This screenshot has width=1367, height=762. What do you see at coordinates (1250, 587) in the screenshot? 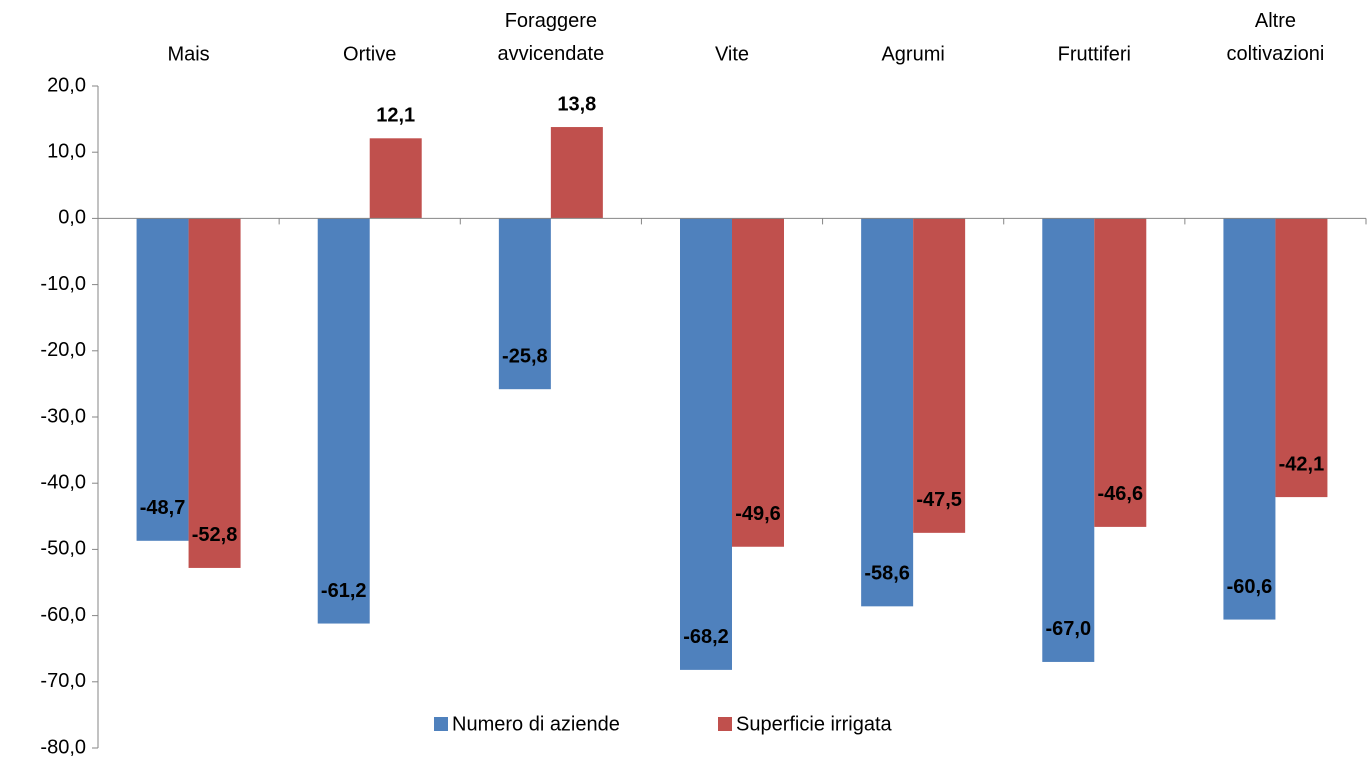
I see `data-label: -60,6` at bounding box center [1250, 587].